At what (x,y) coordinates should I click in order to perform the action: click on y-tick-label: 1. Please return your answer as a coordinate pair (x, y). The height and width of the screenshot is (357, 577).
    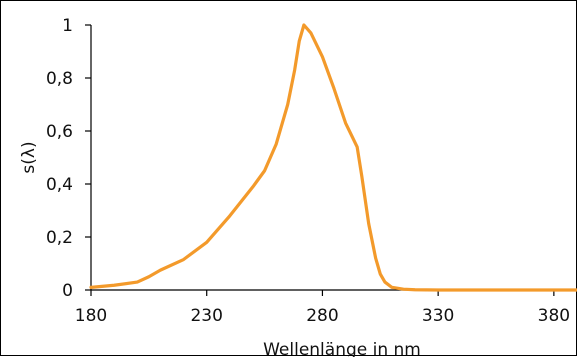
    Looking at the image, I should click on (67, 26).